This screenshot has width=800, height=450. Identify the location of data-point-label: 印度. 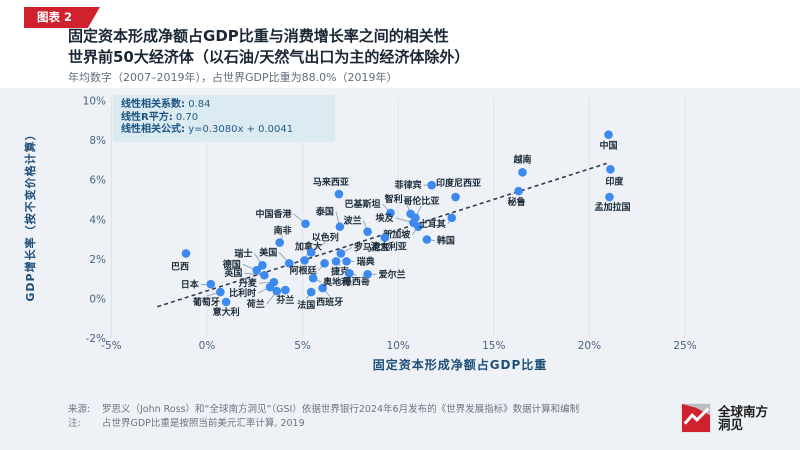
(614, 181).